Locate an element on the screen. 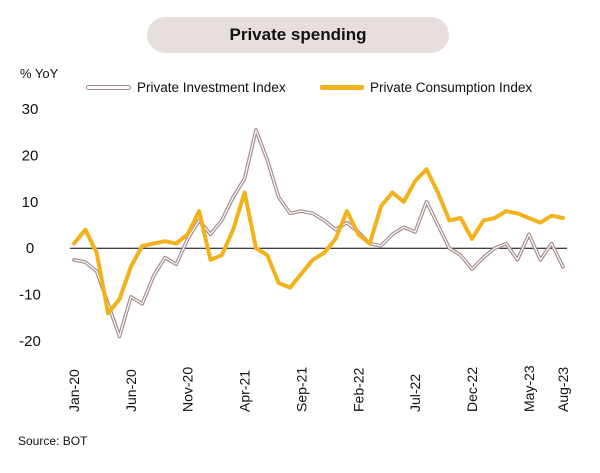 The width and height of the screenshot is (600, 473). y-tick-label: 20 is located at coordinates (30, 155).